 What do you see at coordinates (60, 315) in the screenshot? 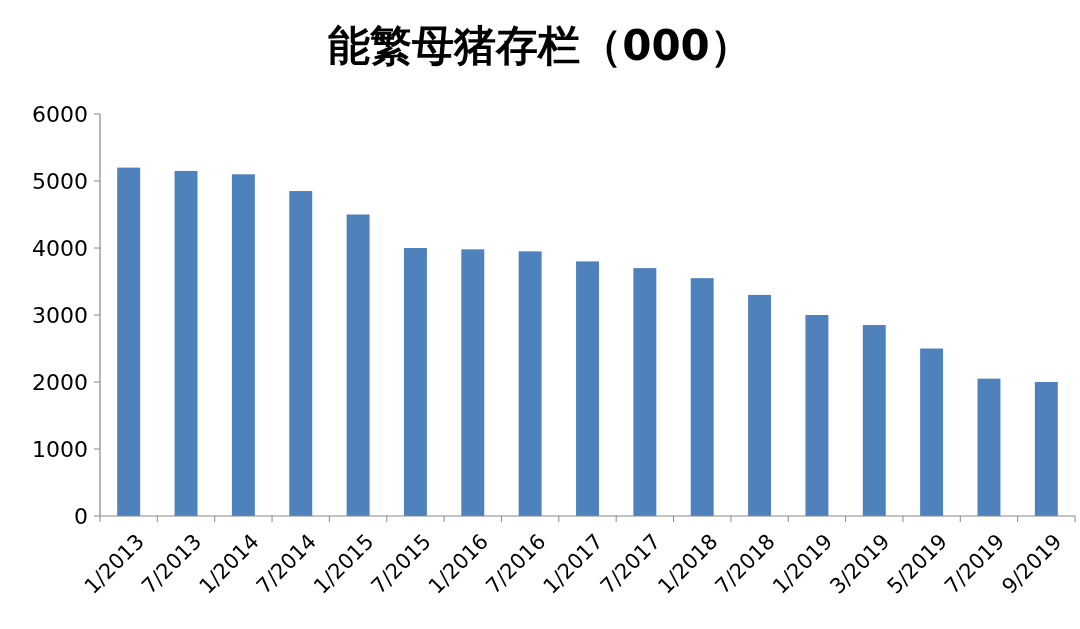
I see `y-tick-label: 3000` at bounding box center [60, 315].